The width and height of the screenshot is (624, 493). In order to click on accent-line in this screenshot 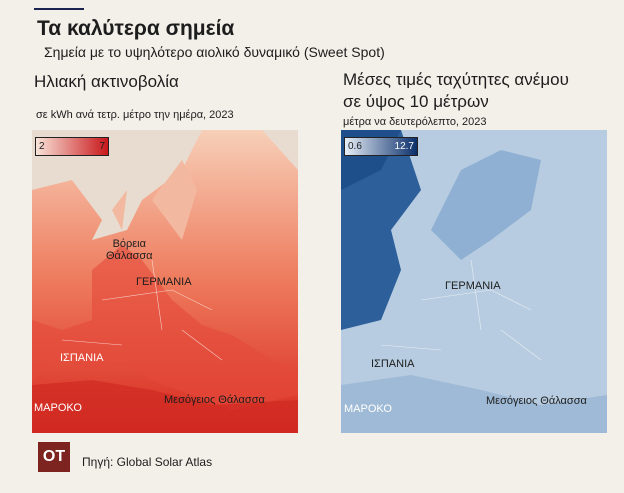, I will do `click(59, 9)`.